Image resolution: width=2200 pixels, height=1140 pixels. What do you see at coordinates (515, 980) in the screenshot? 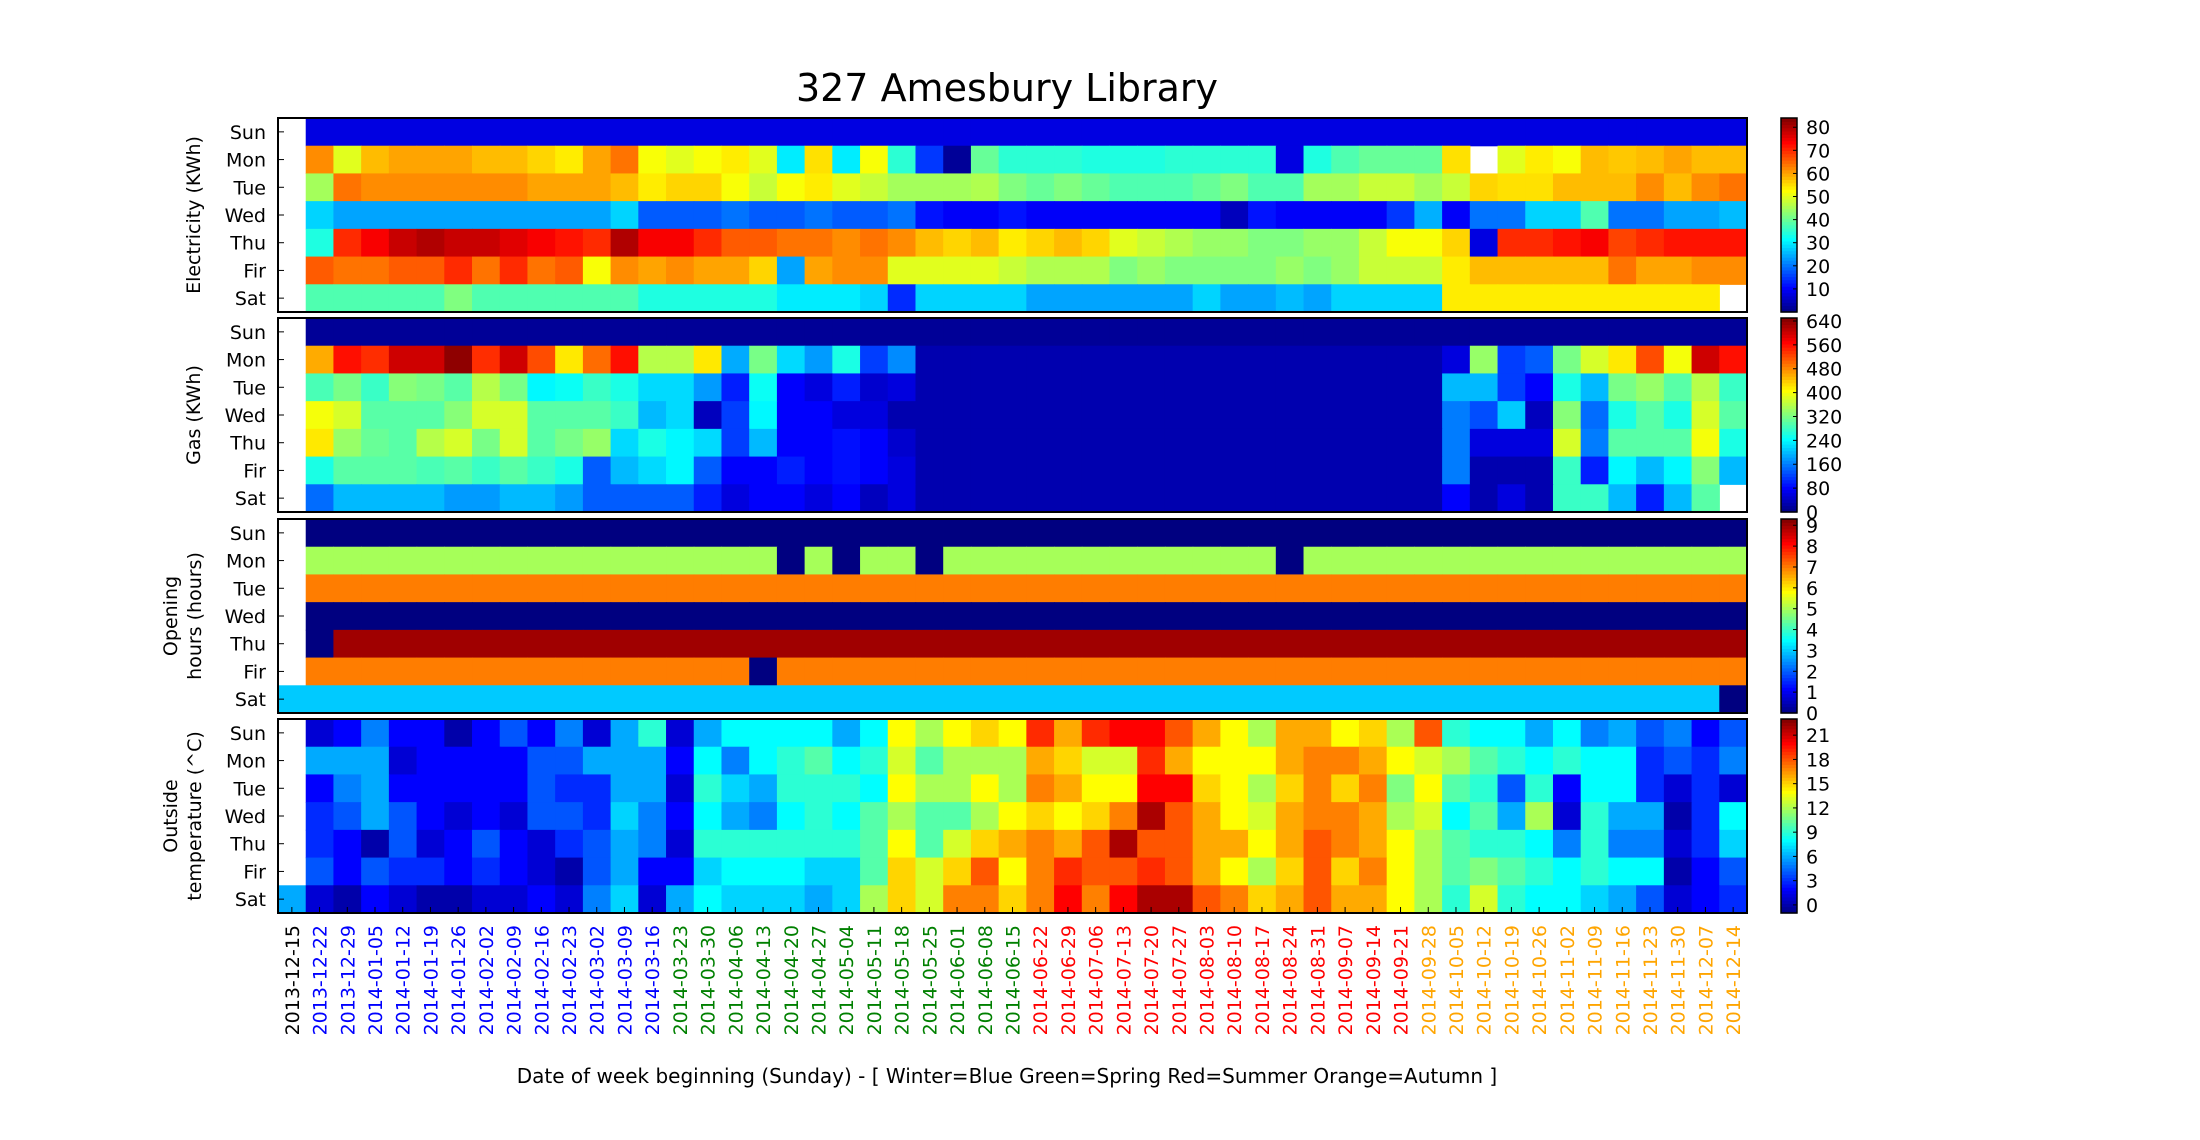
I see `x-tick-label: 2014-02-09` at bounding box center [515, 980].